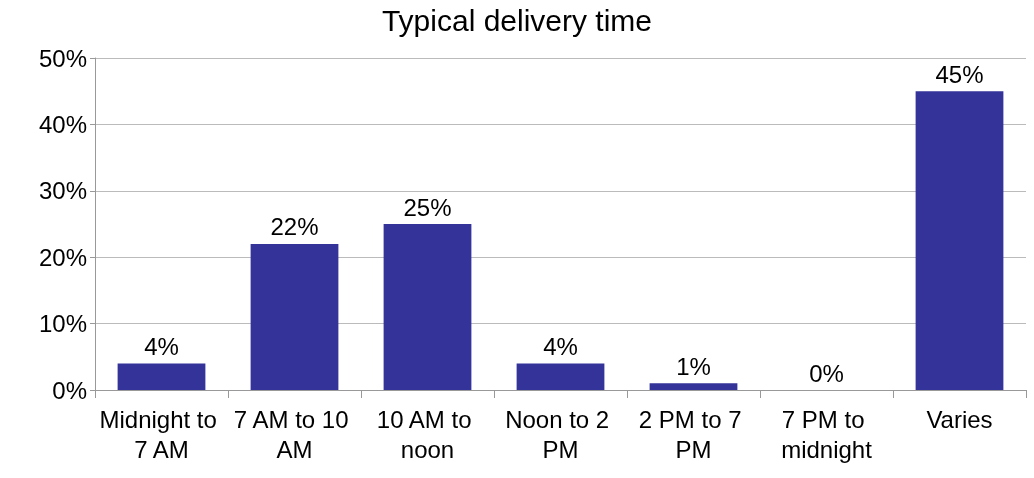 This screenshot has width=1034, height=478. Describe the element at coordinates (517, 20) in the screenshot. I see `chart-title: Typical delivery time` at that location.